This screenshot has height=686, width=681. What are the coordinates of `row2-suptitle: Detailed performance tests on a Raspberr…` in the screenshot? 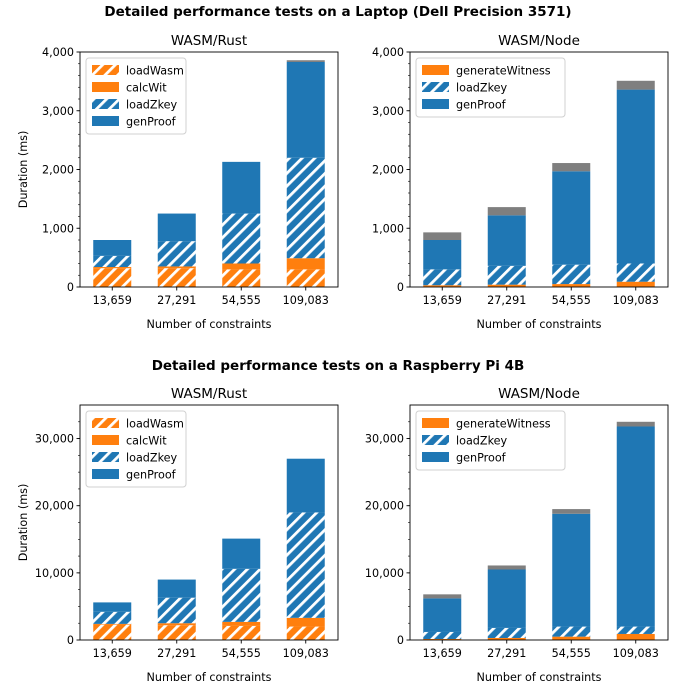 It's located at (338, 366).